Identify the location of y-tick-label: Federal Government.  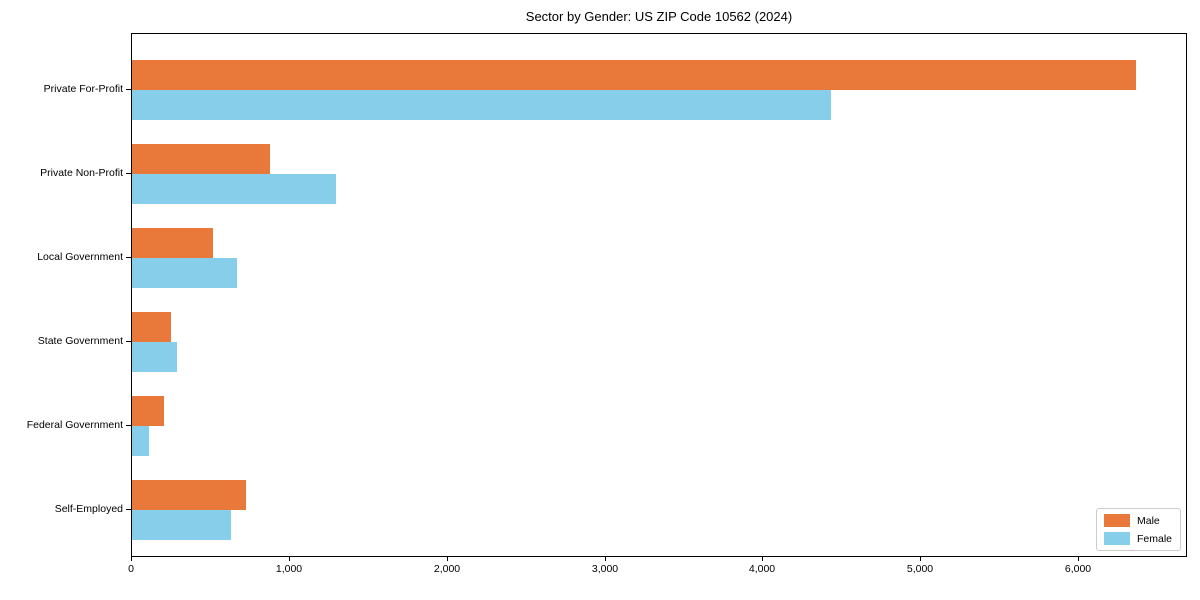
(74, 425).